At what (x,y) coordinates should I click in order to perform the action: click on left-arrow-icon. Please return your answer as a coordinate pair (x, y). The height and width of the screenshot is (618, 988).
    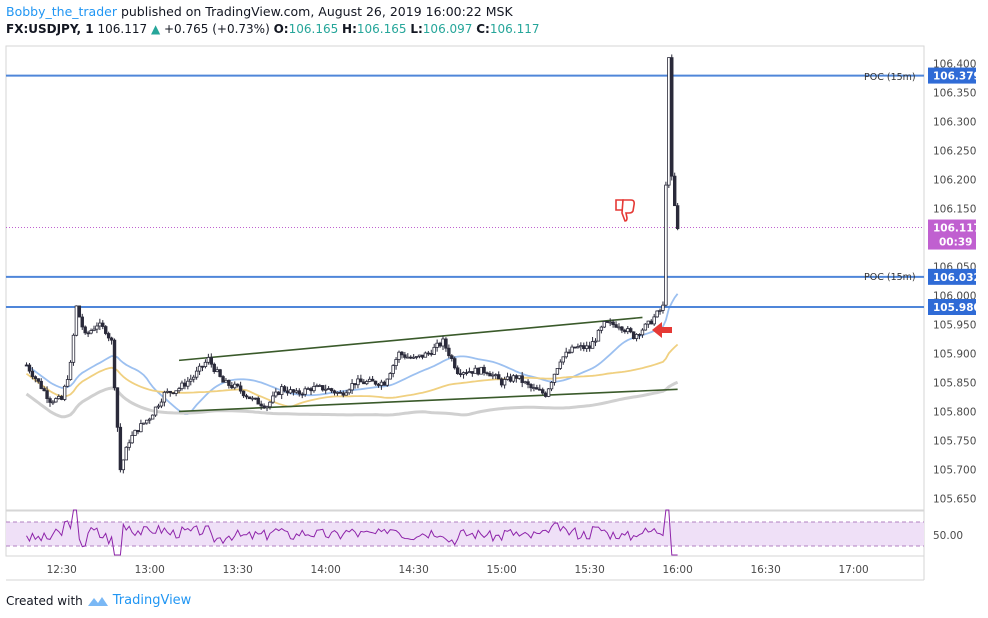
    Looking at the image, I should click on (662, 330).